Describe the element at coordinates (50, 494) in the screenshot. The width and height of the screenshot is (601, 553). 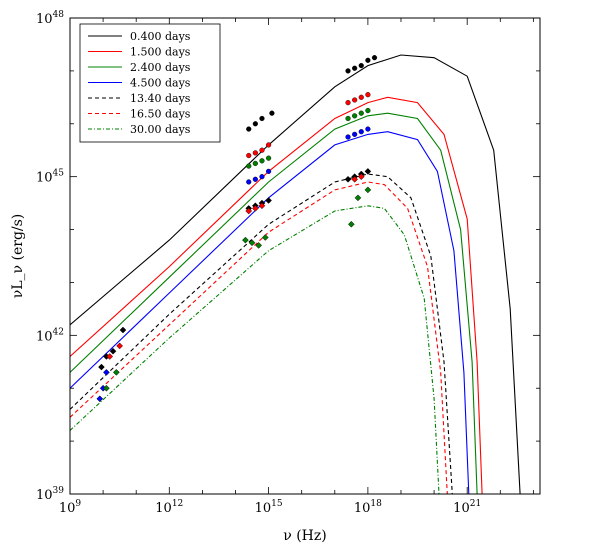
I see `y-tick-label: 1039` at that location.